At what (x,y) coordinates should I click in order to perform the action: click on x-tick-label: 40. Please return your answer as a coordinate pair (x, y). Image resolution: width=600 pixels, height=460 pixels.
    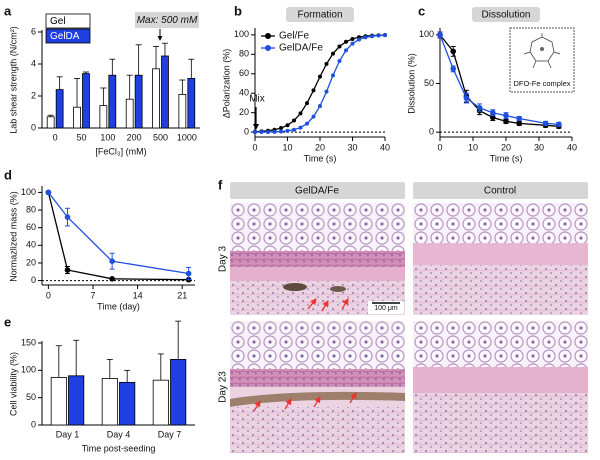
    Looking at the image, I should click on (572, 147).